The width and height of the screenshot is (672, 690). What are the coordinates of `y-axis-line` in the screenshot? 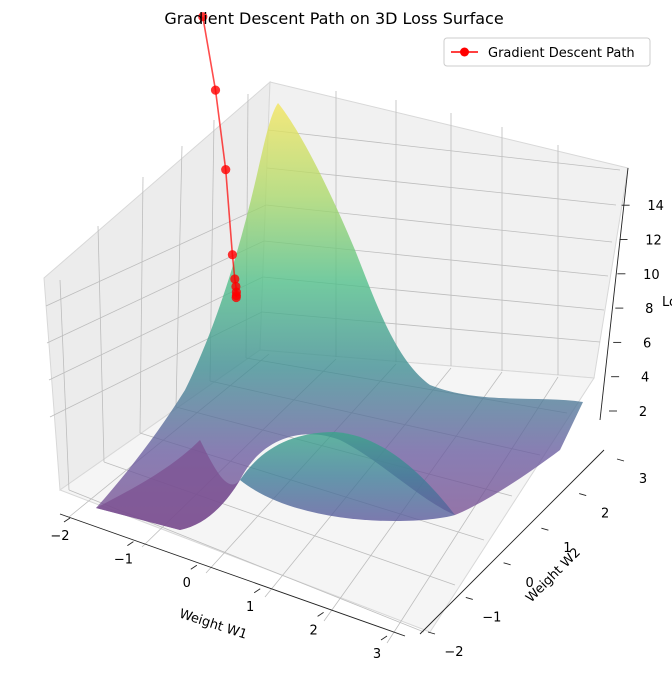 It's located at (512, 542).